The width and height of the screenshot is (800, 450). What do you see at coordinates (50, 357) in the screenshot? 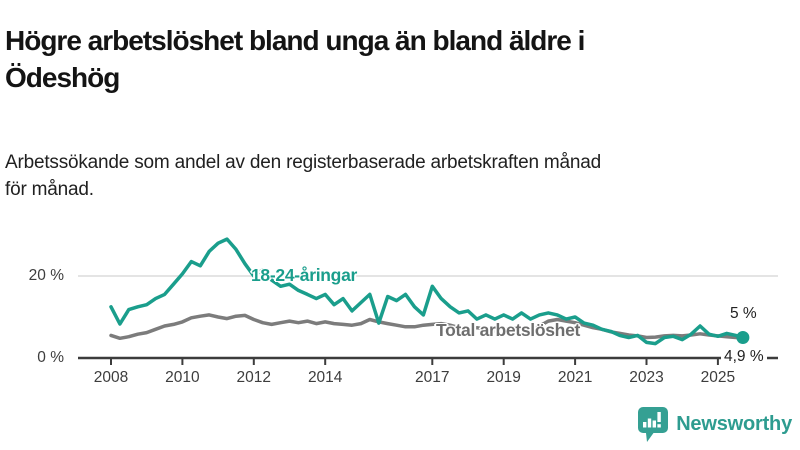
I see `y-axis-tick-label: 0 %` at bounding box center [50, 357].